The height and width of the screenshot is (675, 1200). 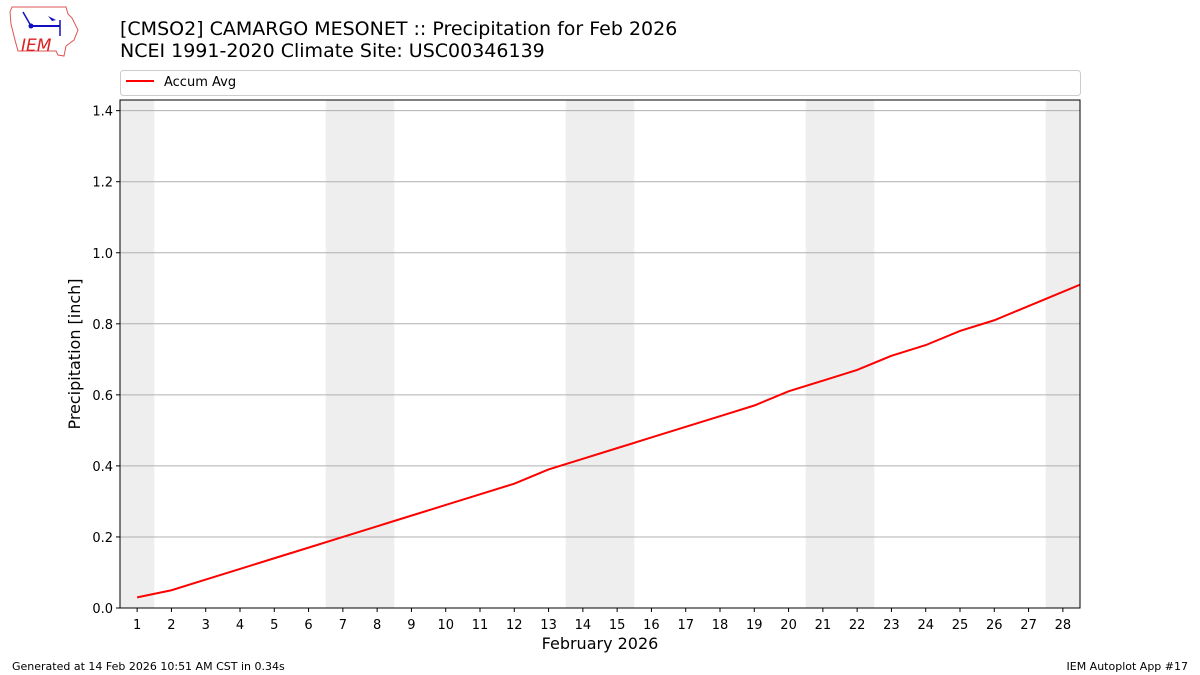 I want to click on iem-logo: IEM, so click(x=44, y=31).